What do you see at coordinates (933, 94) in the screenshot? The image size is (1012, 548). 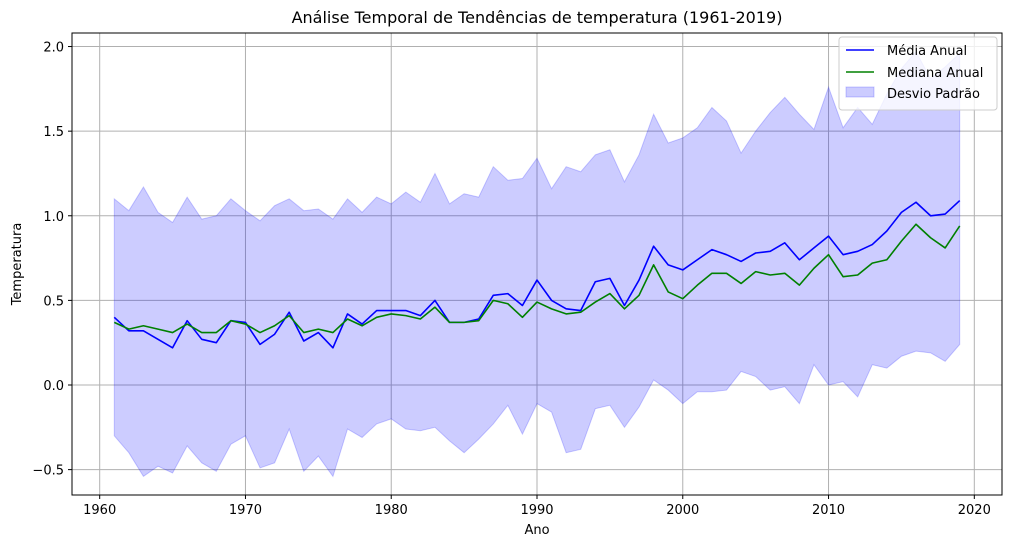 I see `legend-label-std: Desvio Padrão` at bounding box center [933, 94].